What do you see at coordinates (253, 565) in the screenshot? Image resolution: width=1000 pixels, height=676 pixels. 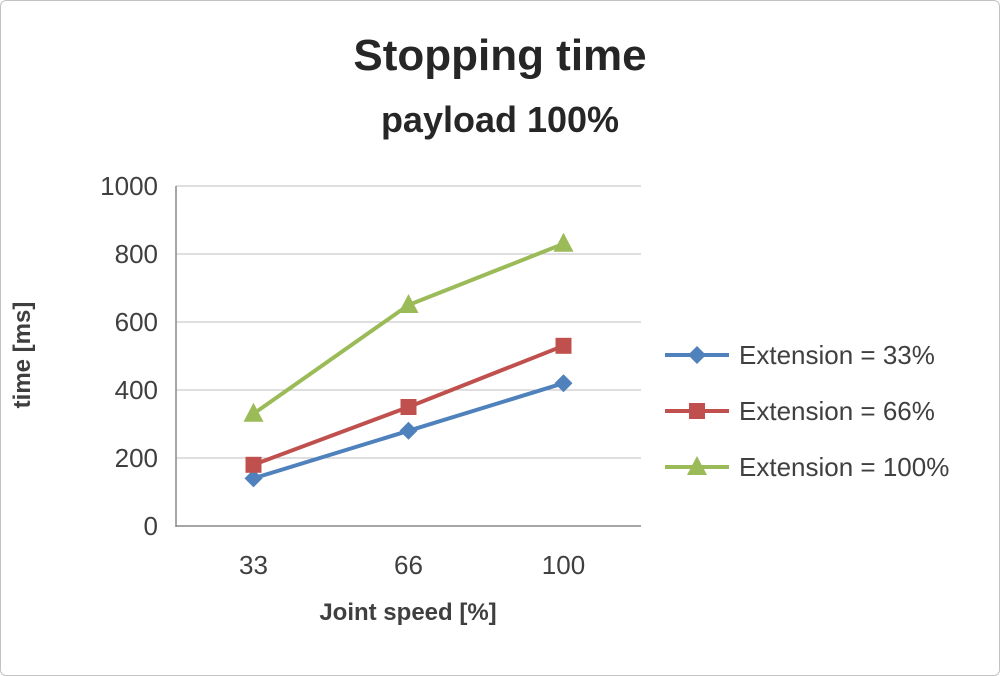 I see `x-tick-label: 33` at bounding box center [253, 565].